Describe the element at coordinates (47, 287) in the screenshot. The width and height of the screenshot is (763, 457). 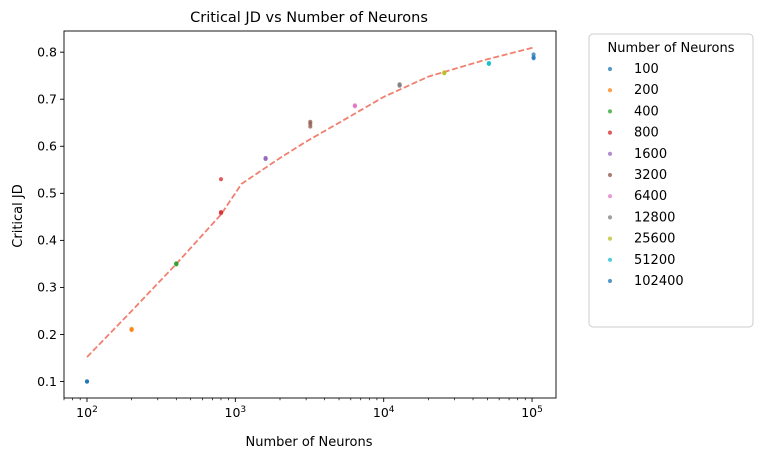
I see `y-tick-label: 0.3` at that location.